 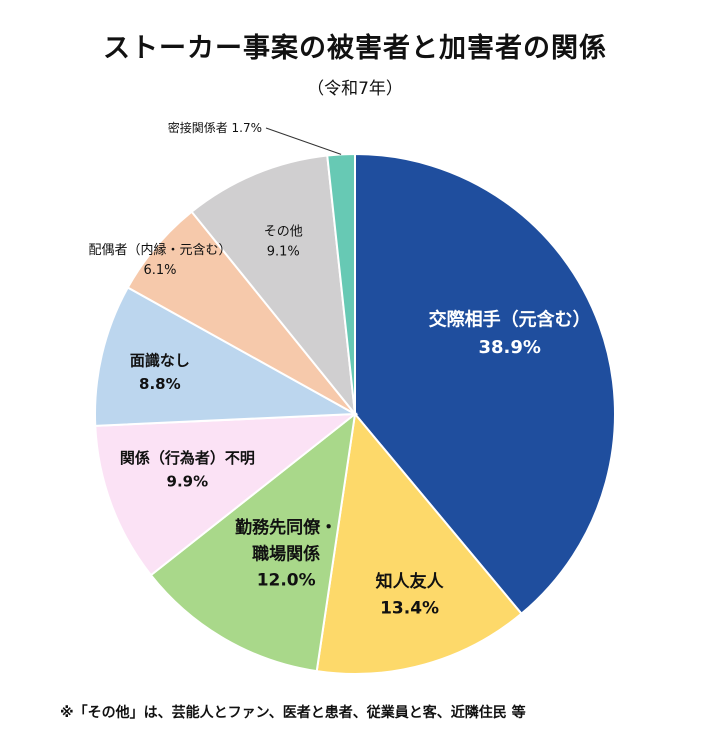 What do you see at coordinates (409, 608) in the screenshot?
I see `slice-value-label: 13.4%` at bounding box center [409, 608].